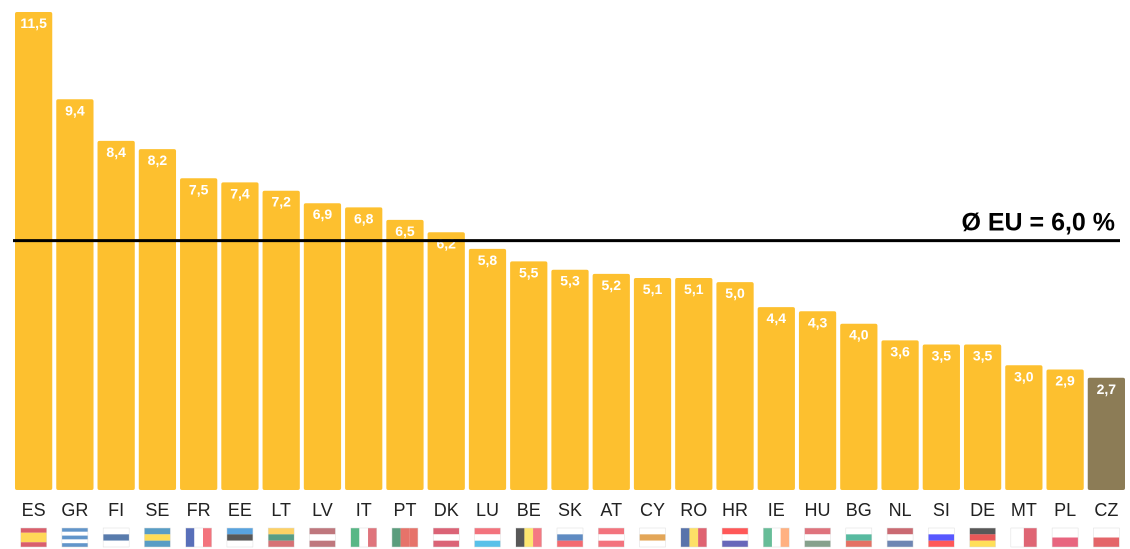 This screenshot has width=1130, height=549. I want to click on category-label: NL, so click(900, 510).